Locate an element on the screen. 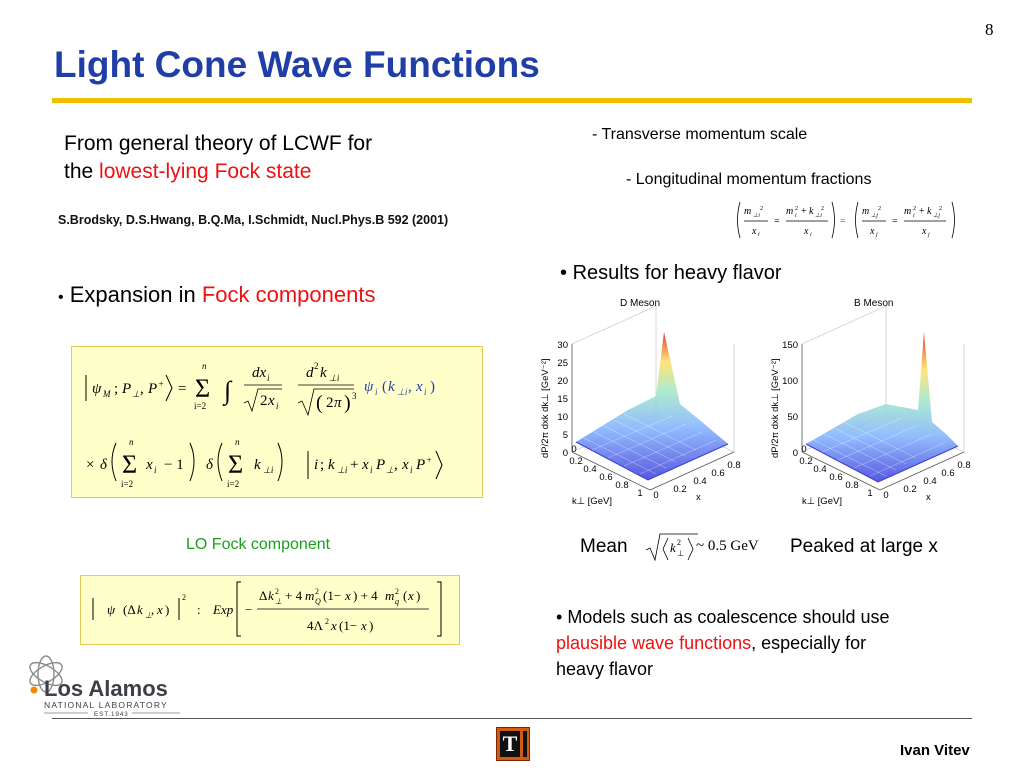 The height and width of the screenshot is (768, 1024). d-k-tick: 1 is located at coordinates (639, 493).